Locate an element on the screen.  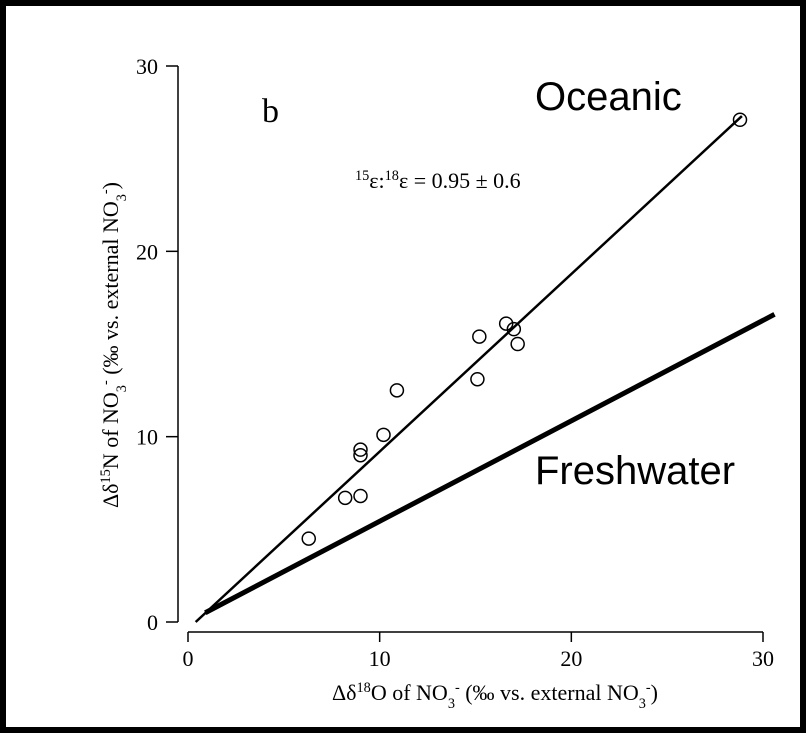
y-axis-title-part: ) is located at coordinates (110, 185).